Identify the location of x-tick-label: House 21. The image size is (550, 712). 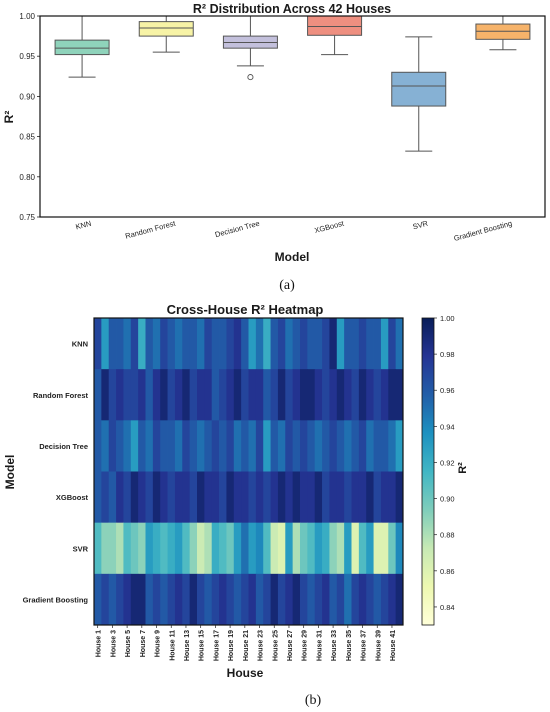
(246, 645).